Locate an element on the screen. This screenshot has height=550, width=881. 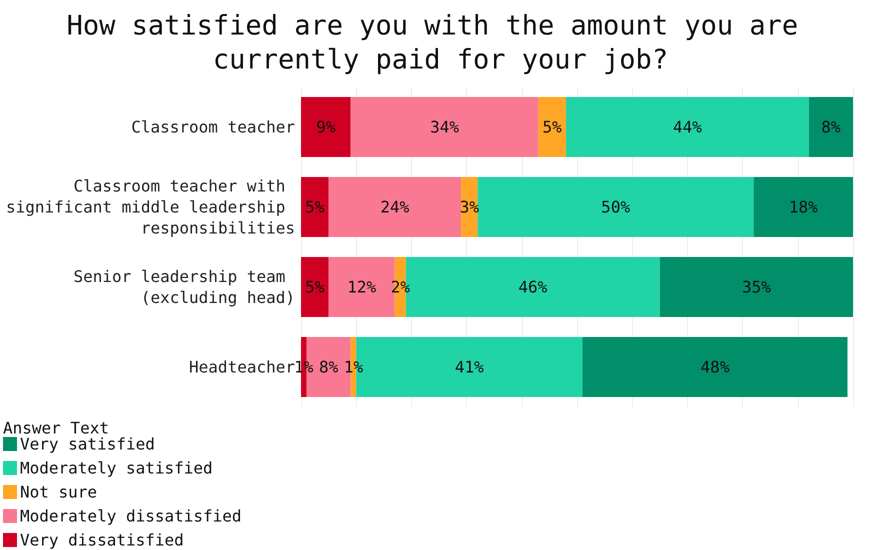
data-label: 9% is located at coordinates (326, 127).